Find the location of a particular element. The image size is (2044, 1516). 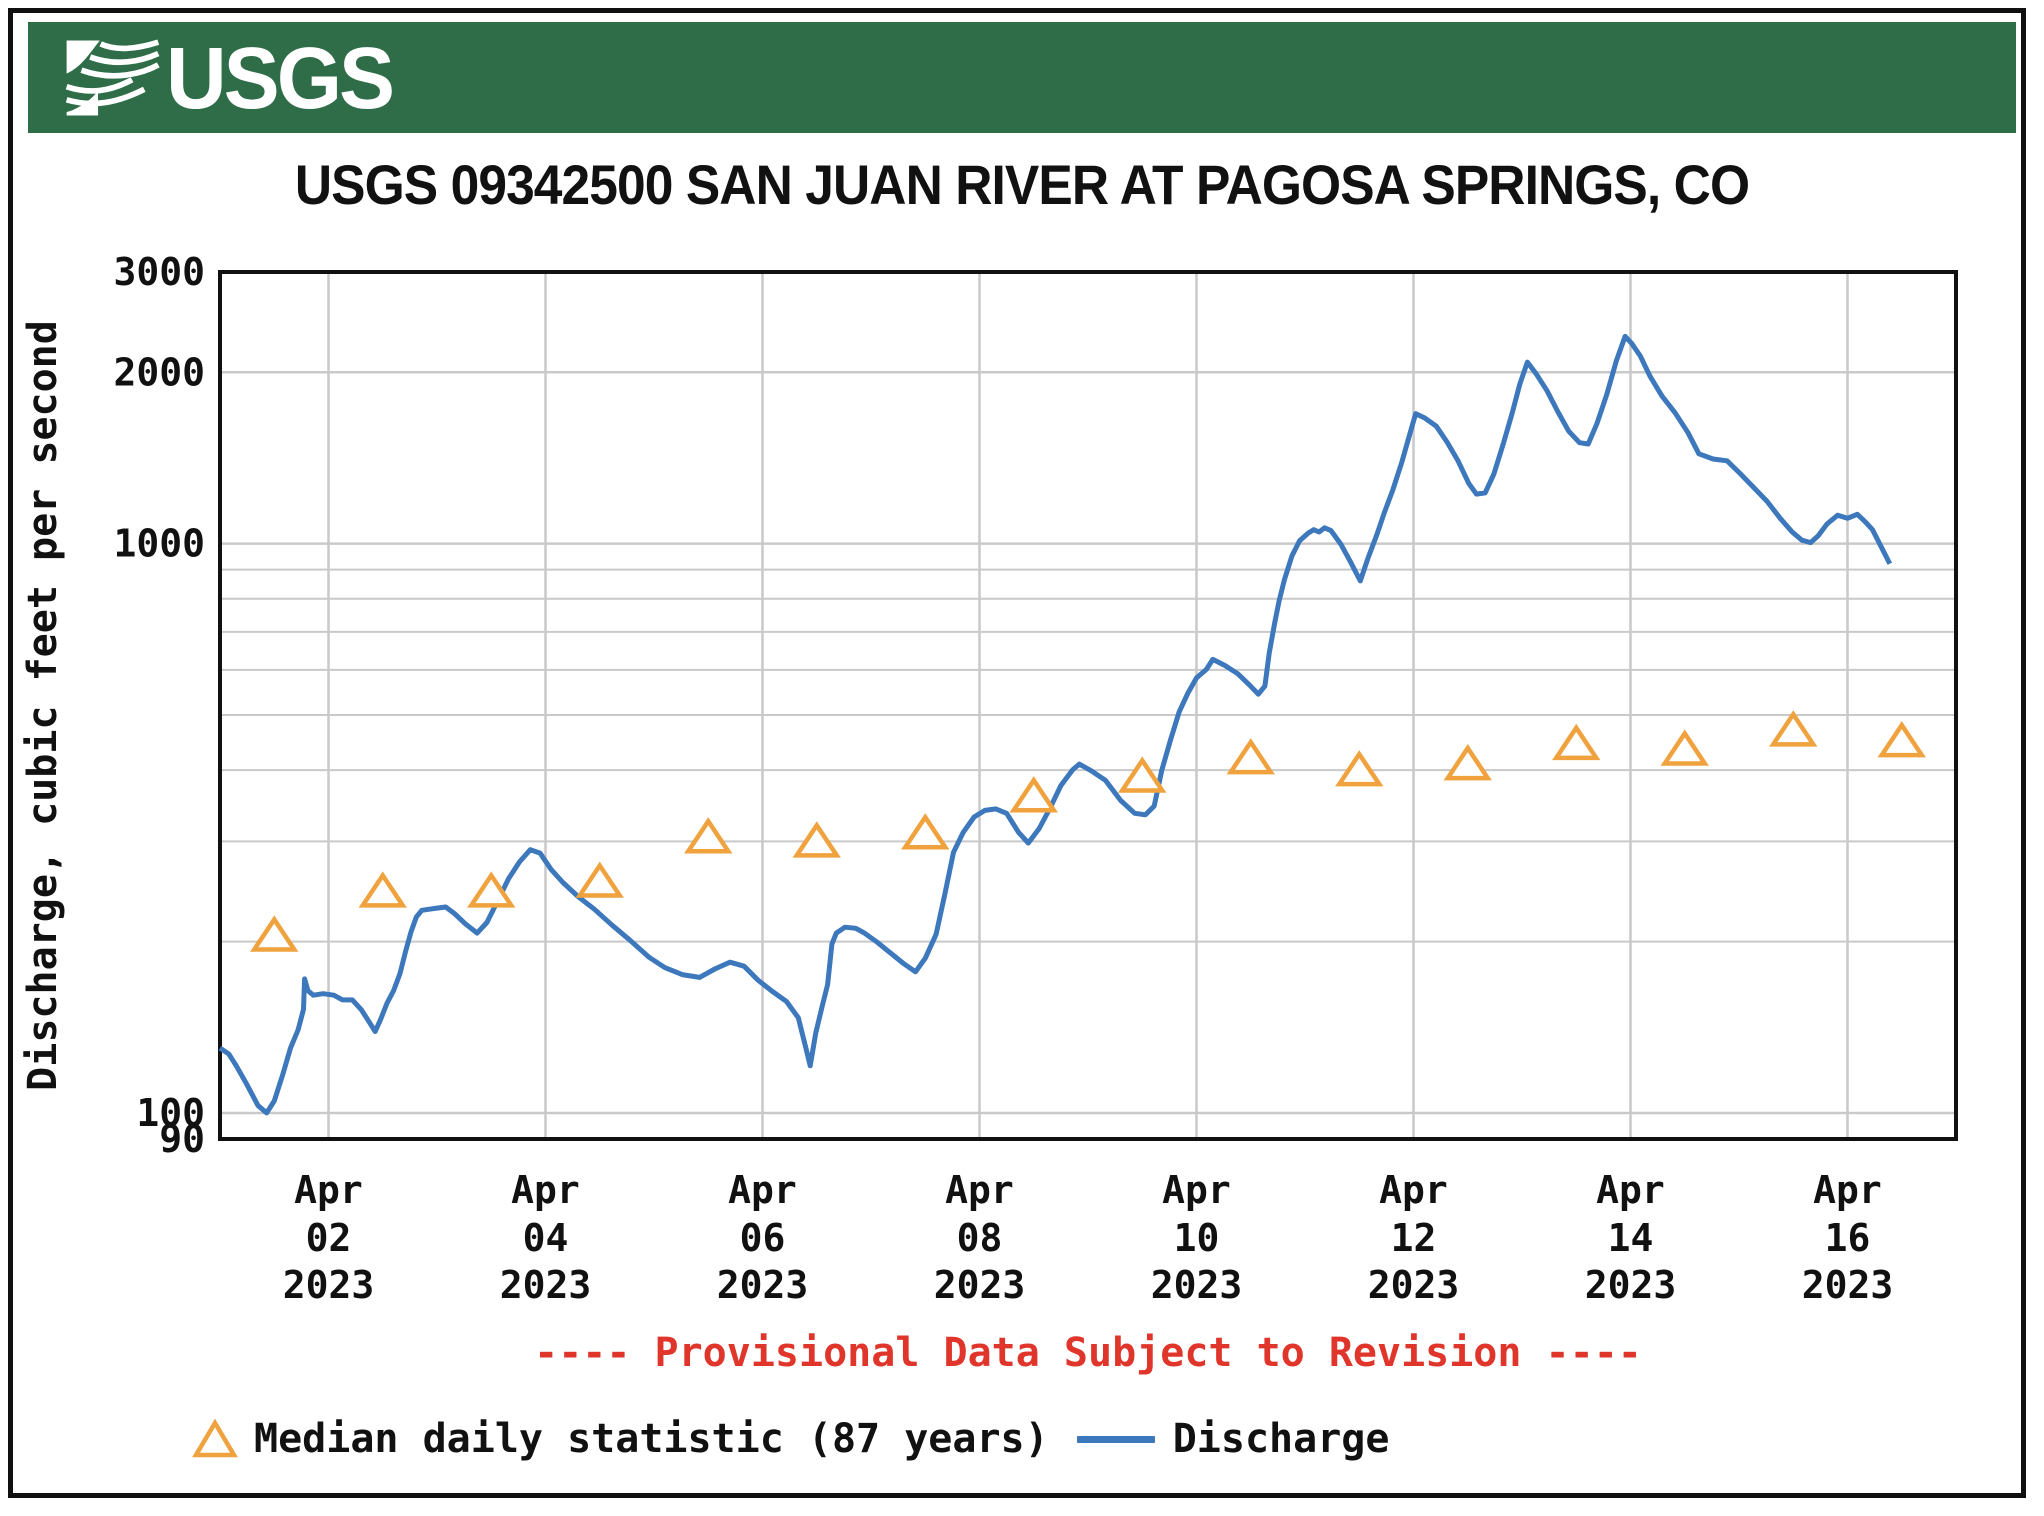

y-tick-label: 2000 is located at coordinates (159, 372).